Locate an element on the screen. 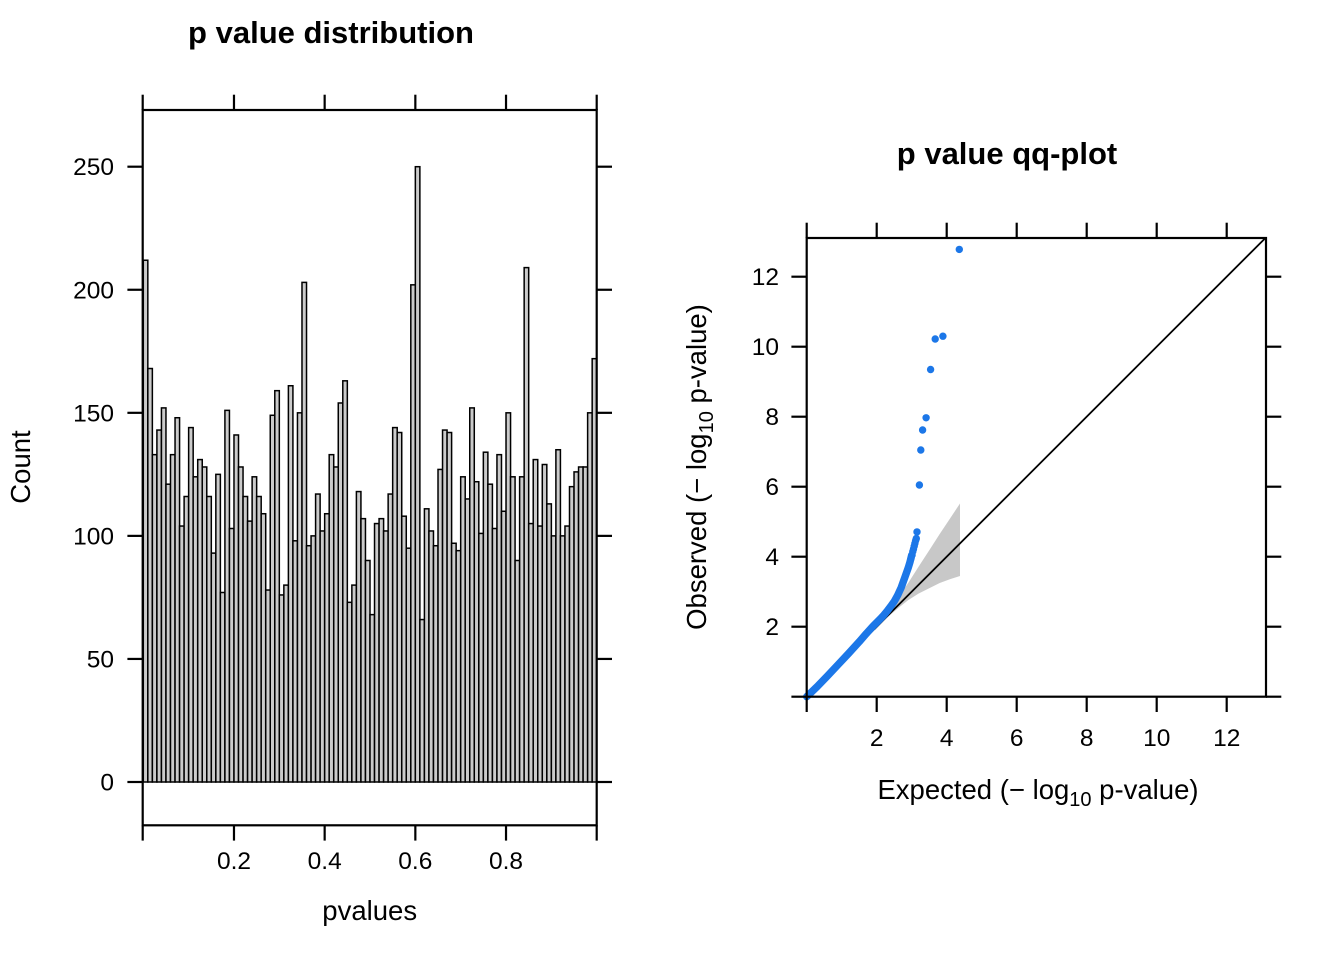 The height and width of the screenshot is (960, 1344). x-tick-label: 0.8 is located at coordinates (506, 861).